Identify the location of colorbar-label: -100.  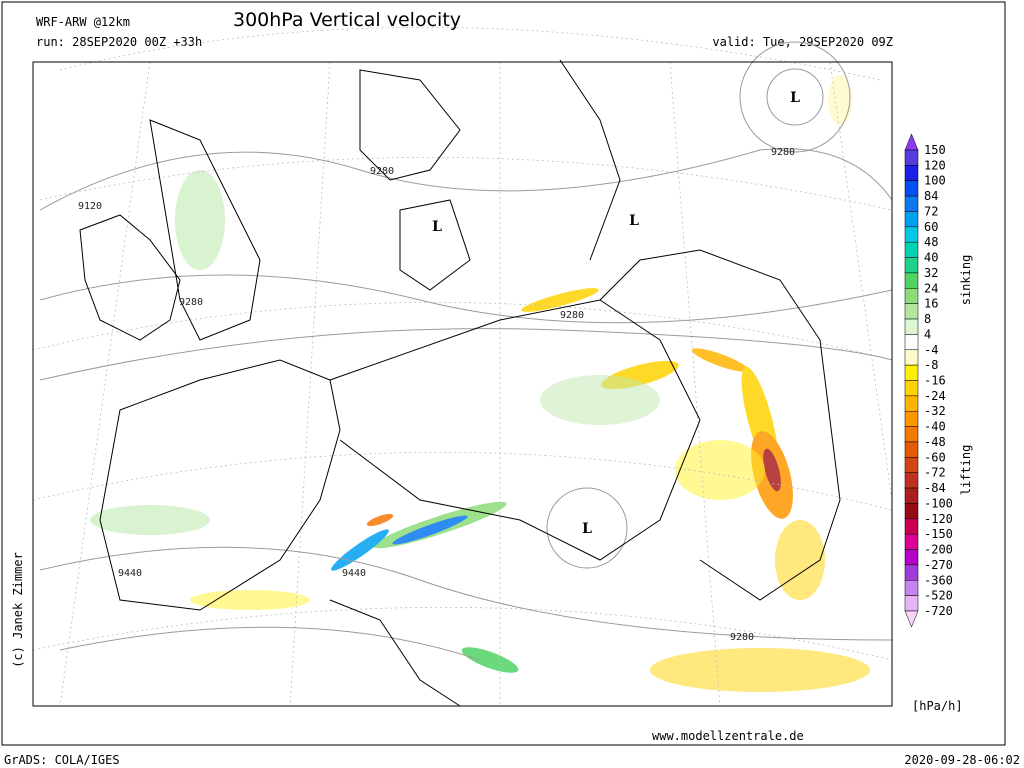
(938, 503).